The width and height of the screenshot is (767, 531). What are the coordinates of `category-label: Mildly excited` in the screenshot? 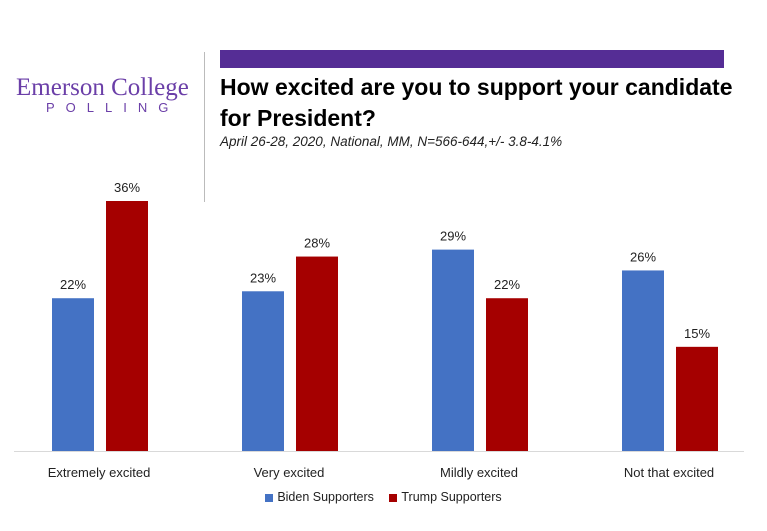 It's located at (479, 472).